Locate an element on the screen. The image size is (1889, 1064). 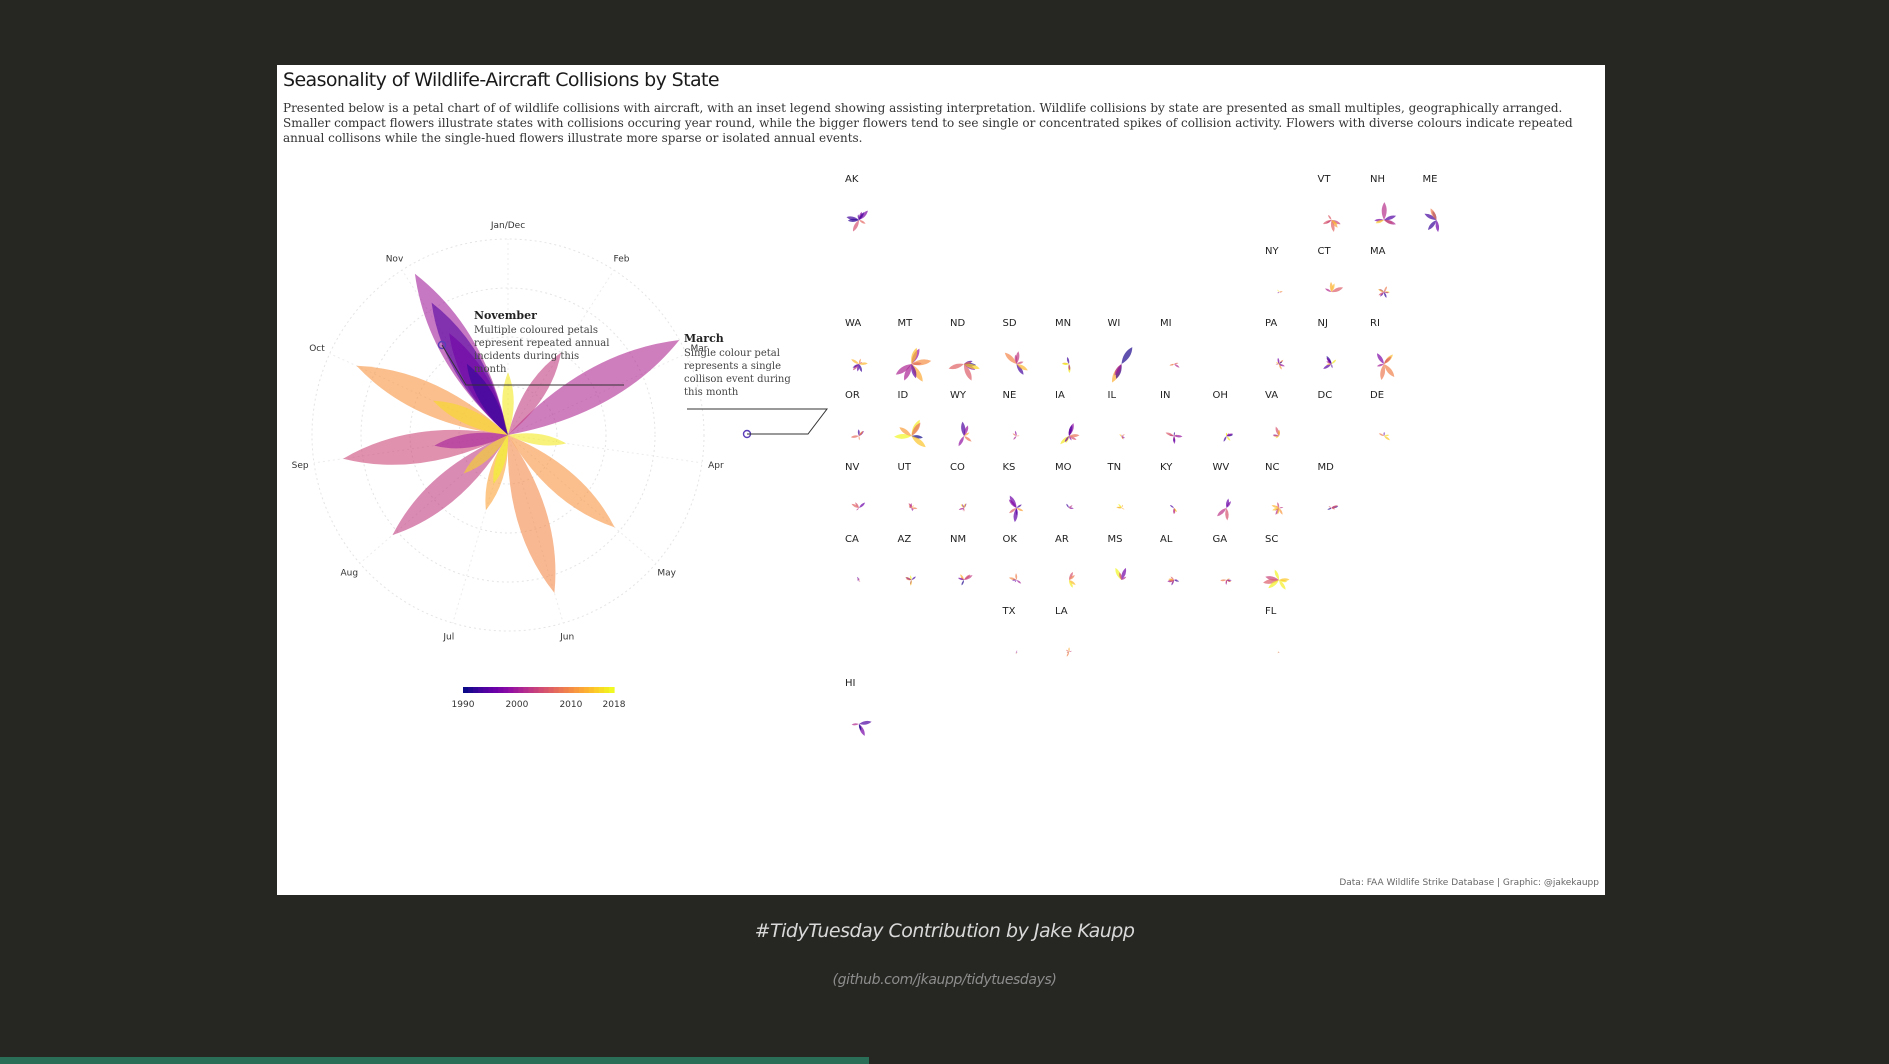
state-label: ME is located at coordinates (1430, 179).